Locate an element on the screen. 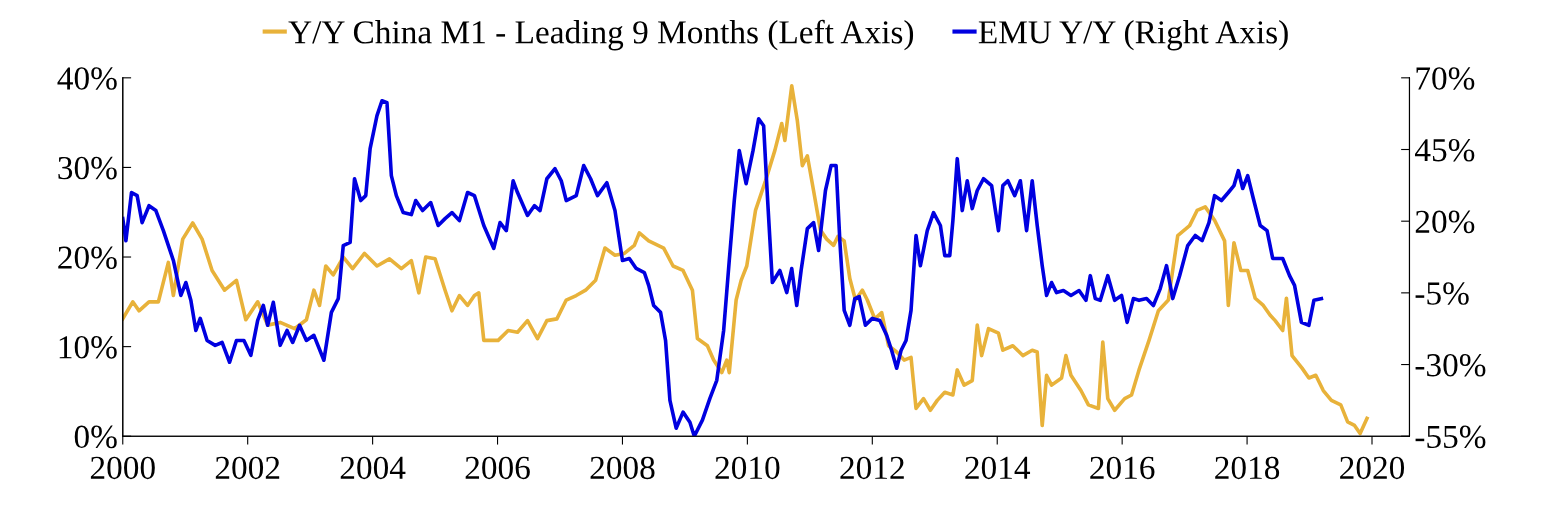  y2-tick-label: -30% is located at coordinates (1450, 365).